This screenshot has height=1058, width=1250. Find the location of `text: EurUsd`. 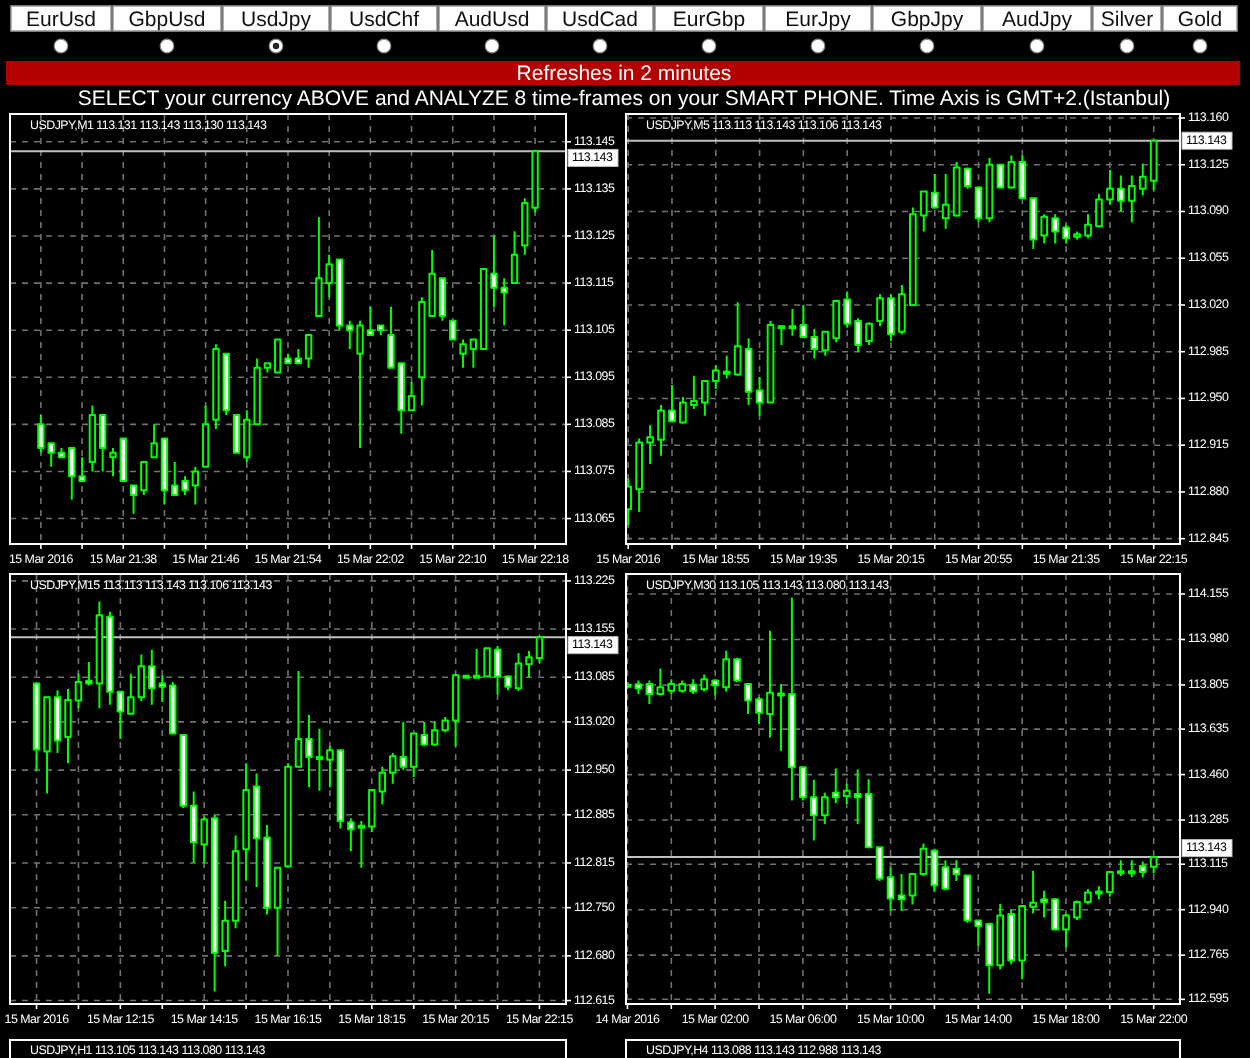

text: EurUsd is located at coordinates (61, 19).